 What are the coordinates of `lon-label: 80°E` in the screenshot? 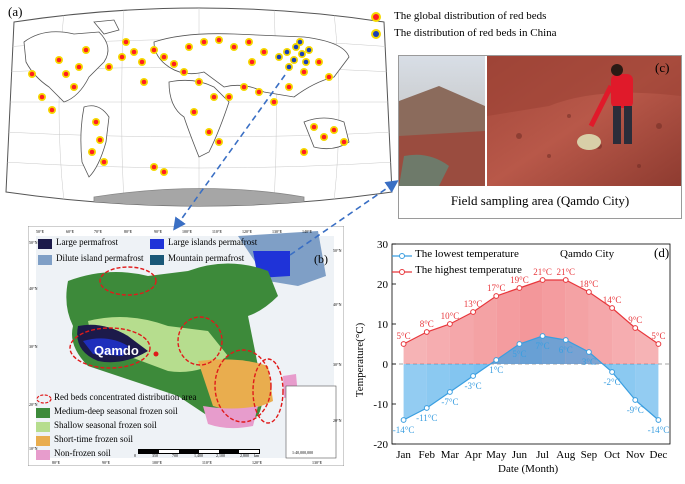 It's located at (128, 231).